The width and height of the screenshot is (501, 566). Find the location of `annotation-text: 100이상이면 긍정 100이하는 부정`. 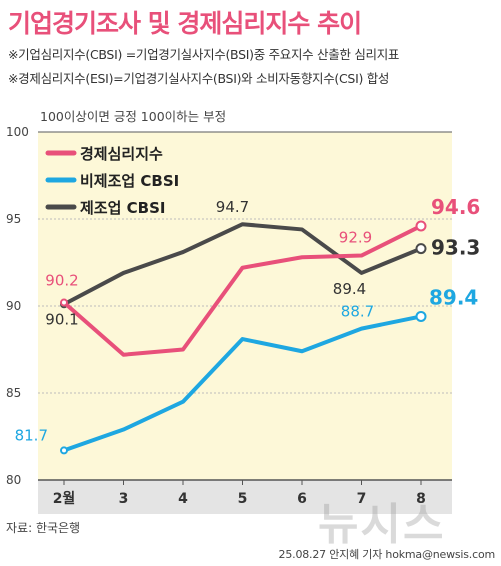

annotation-text: 100이상이면 긍정 100이하는 부정 is located at coordinates (133, 116).